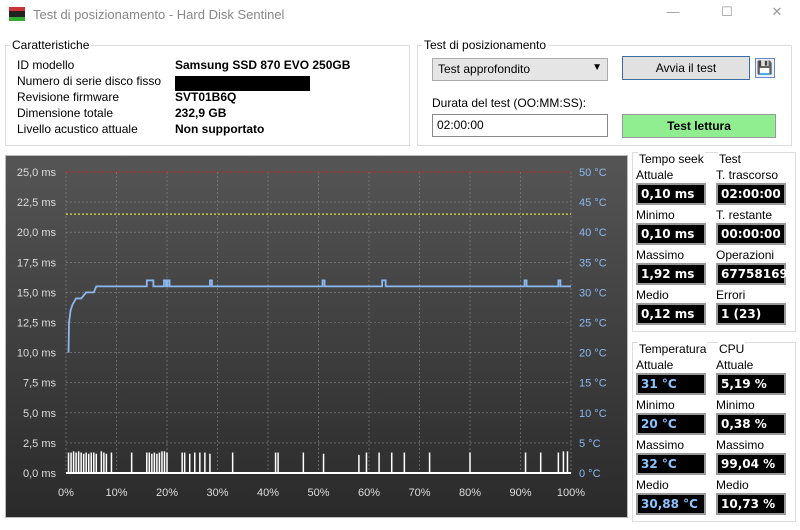 The height and width of the screenshot is (530, 800). I want to click on cpu-stat-label: Massimo, so click(740, 445).